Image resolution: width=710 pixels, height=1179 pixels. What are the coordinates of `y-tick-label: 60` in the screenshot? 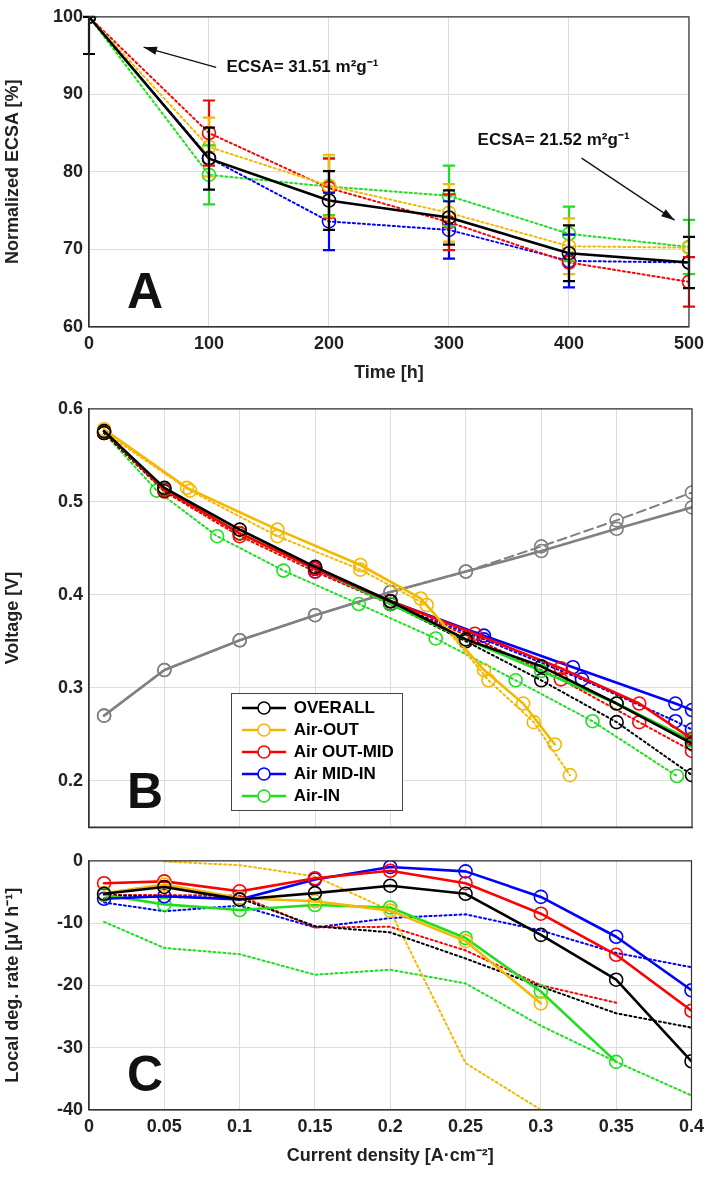 It's located at (72, 325).